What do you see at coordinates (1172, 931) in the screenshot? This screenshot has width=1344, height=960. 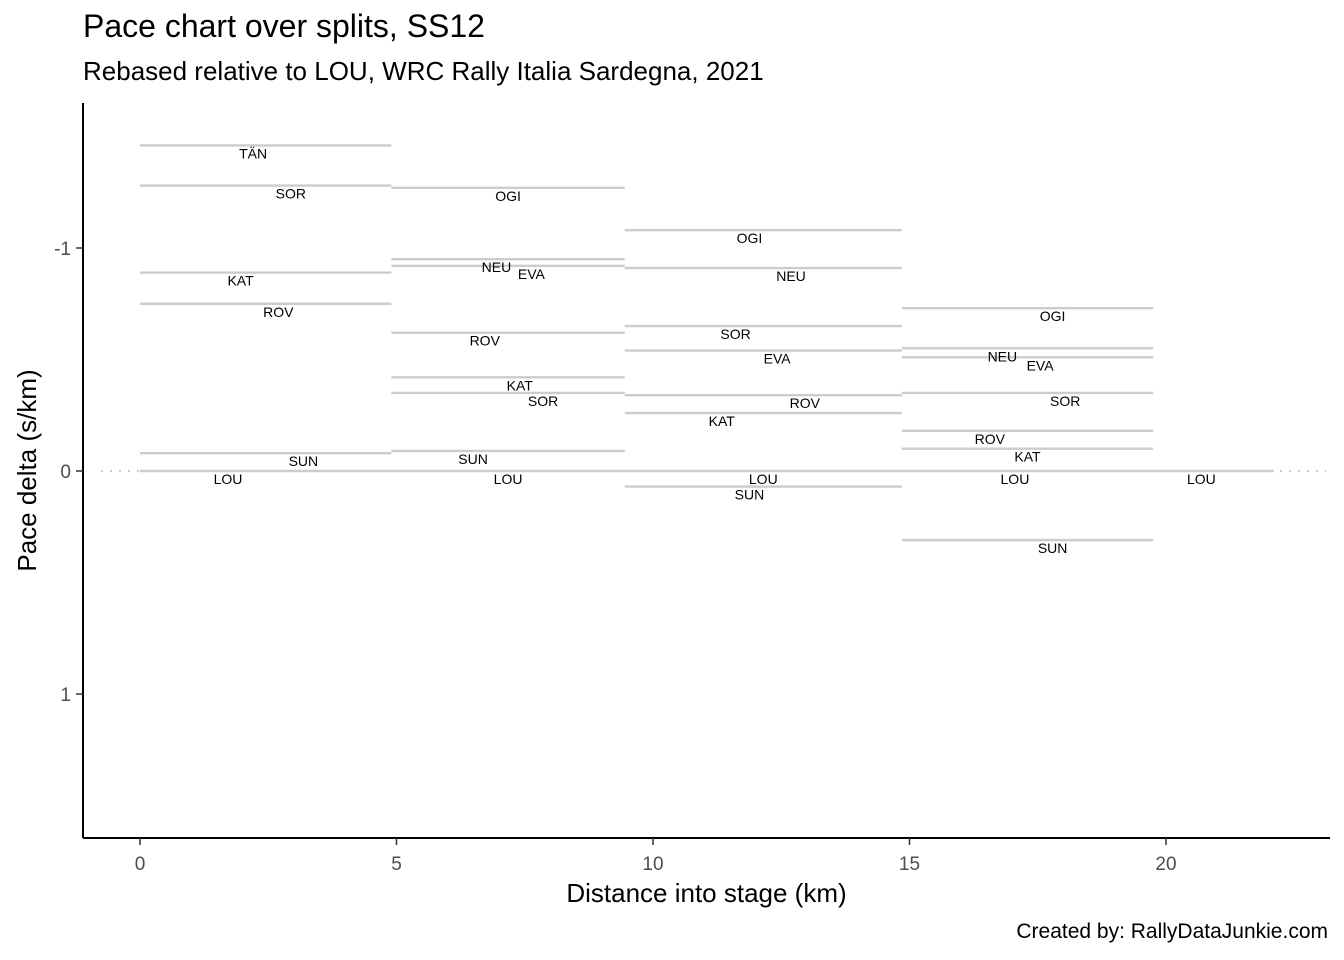 I see `caption: Created by: RallyDataJunkie.com` at bounding box center [1172, 931].